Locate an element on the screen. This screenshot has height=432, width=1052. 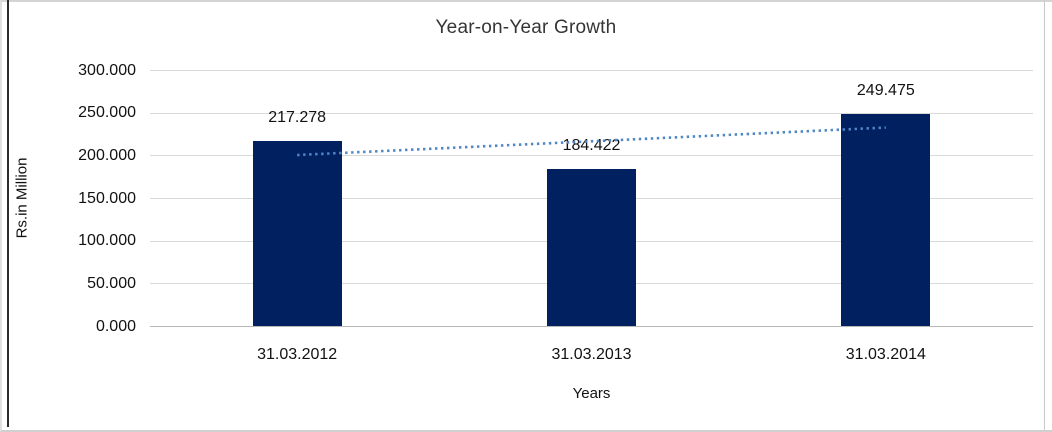
x-axis-title: Years is located at coordinates (591, 393).